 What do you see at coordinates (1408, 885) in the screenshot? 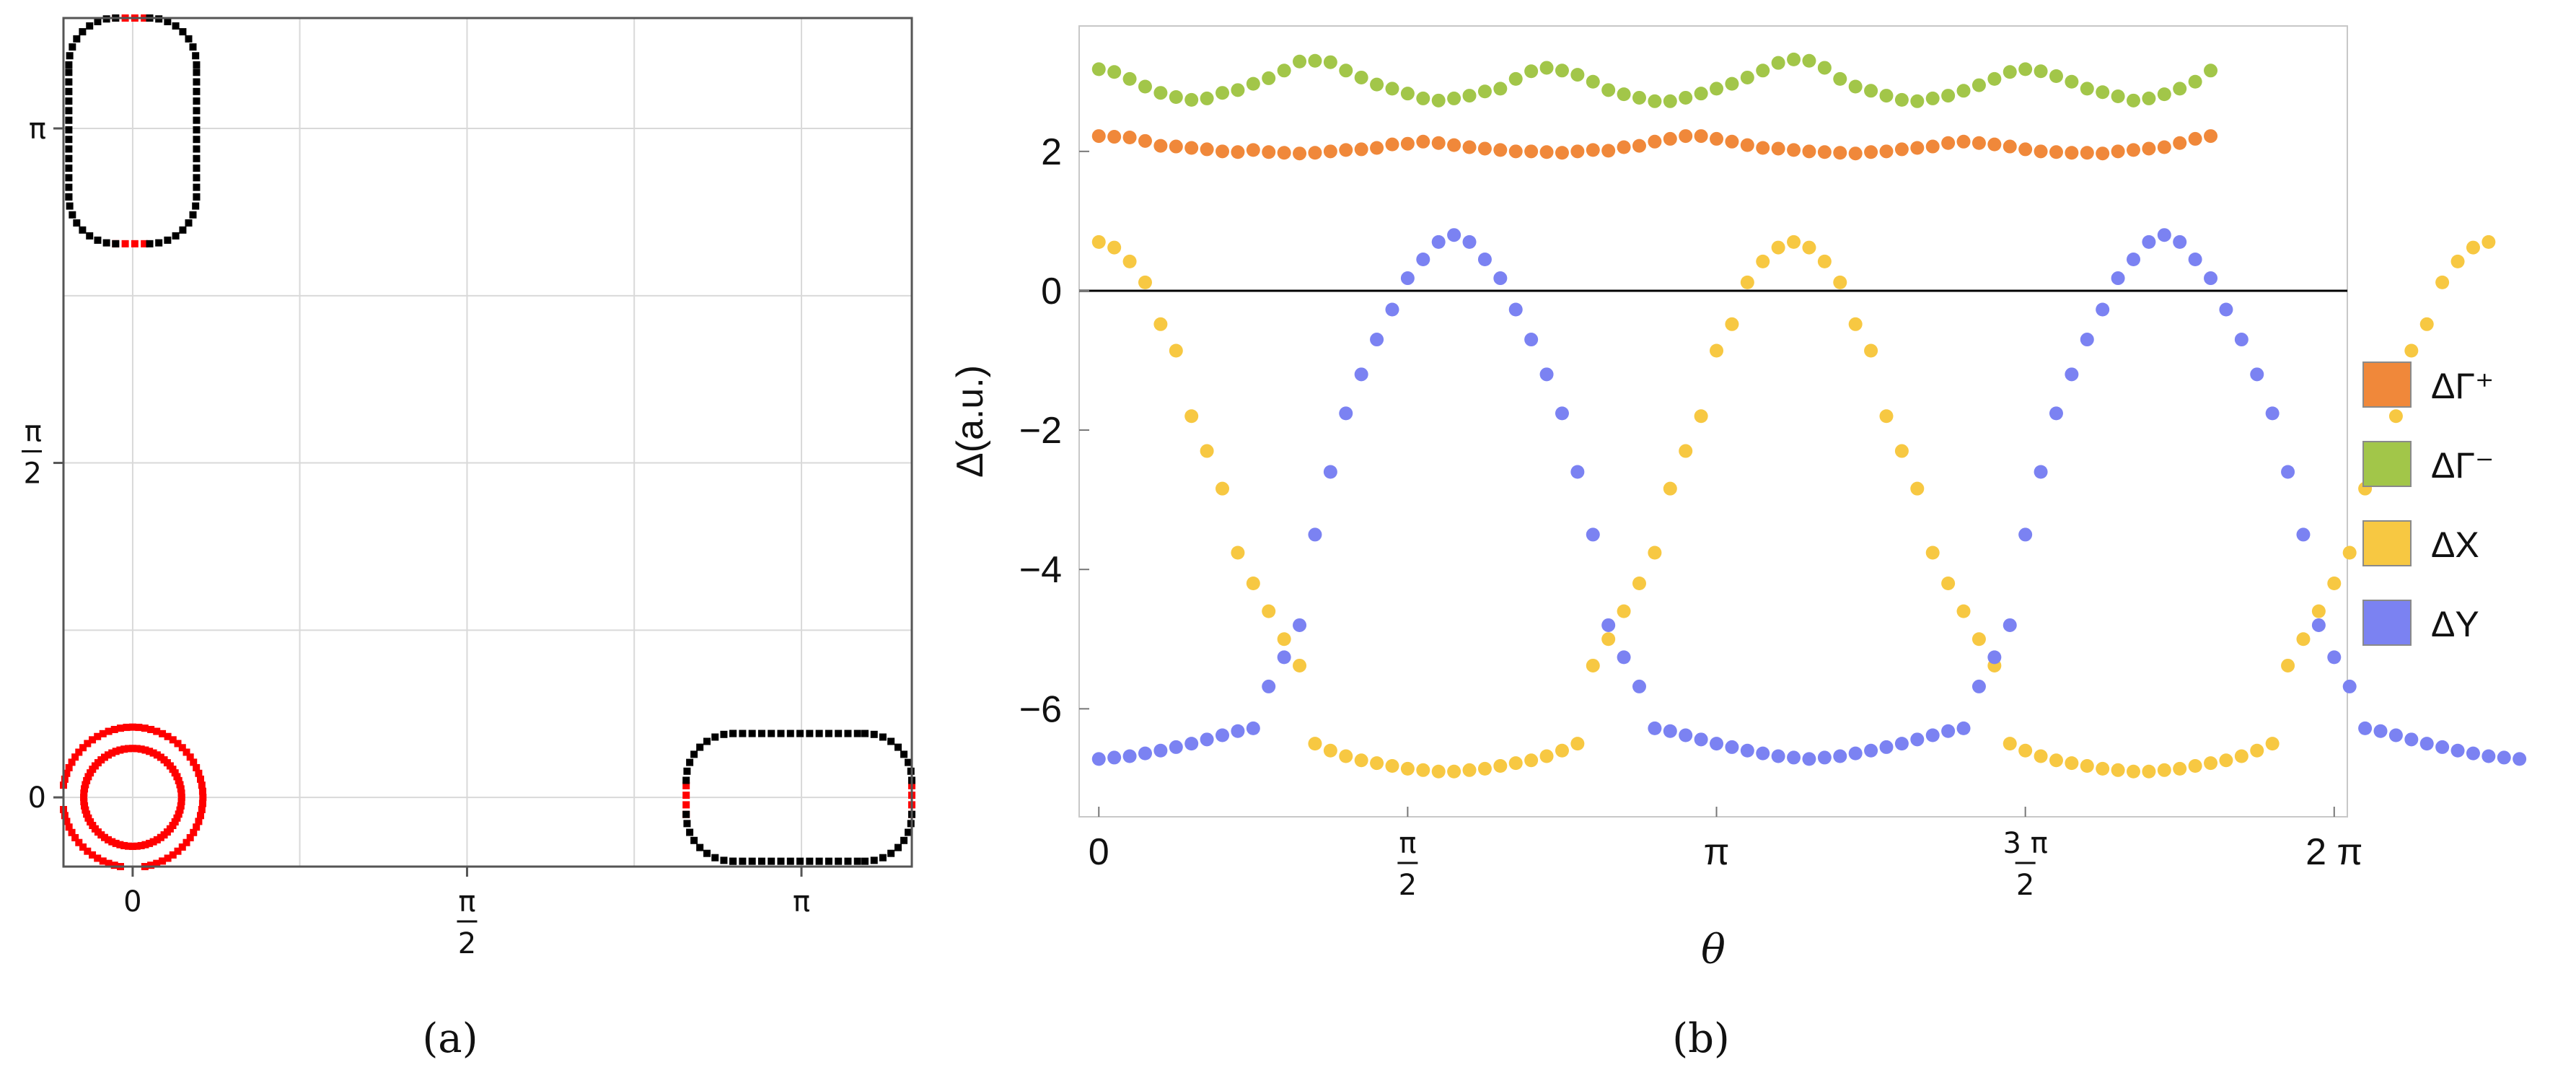
I see `b-x-tick-label-1-den: 2` at bounding box center [1408, 885].